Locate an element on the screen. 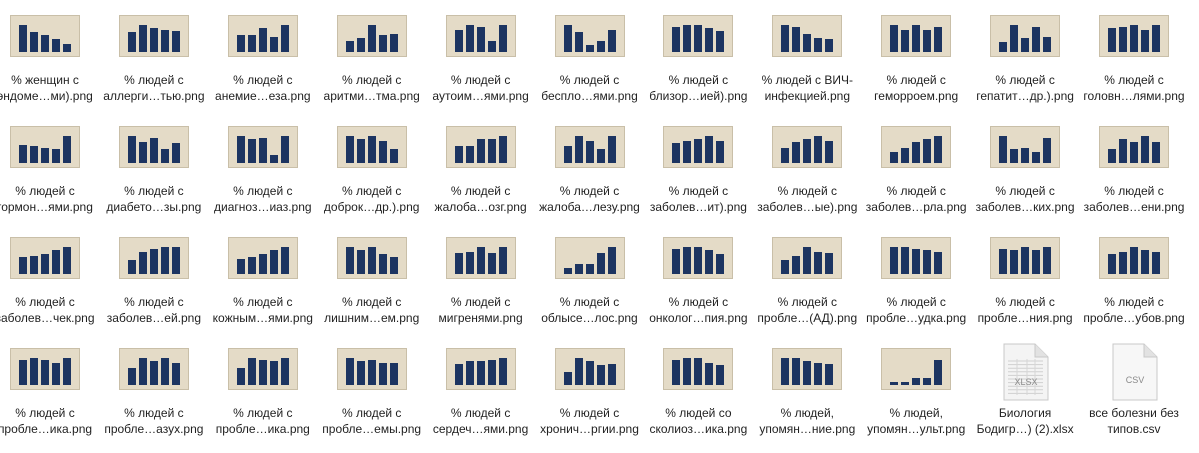 The width and height of the screenshot is (1199, 453). file-name-line2: аллерги…тью.png is located at coordinates (154, 96).